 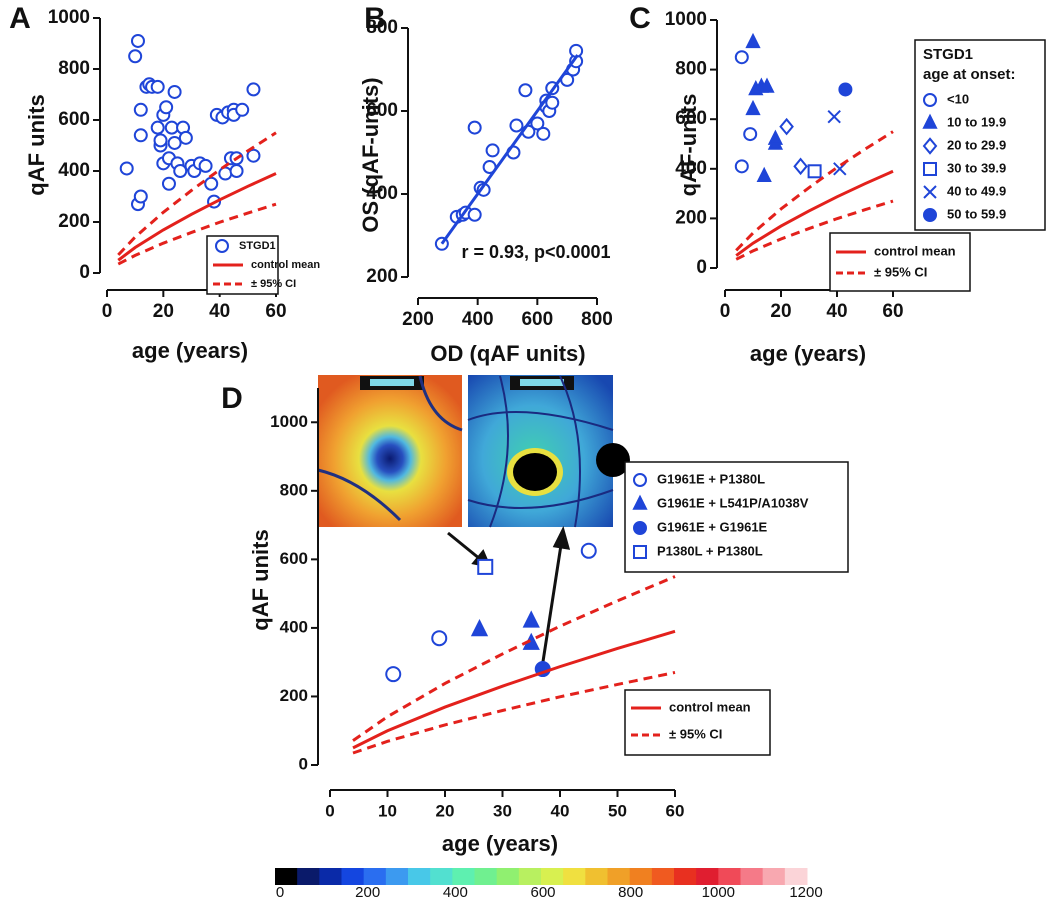 I want to click on legend-title: age at onset:, so click(x=969, y=74).